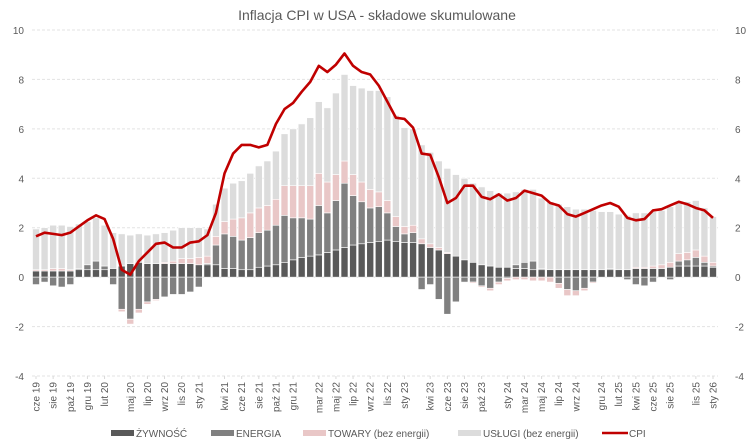 The image size is (754, 447). I want to click on legend-label: ENERGIA, so click(258, 434).